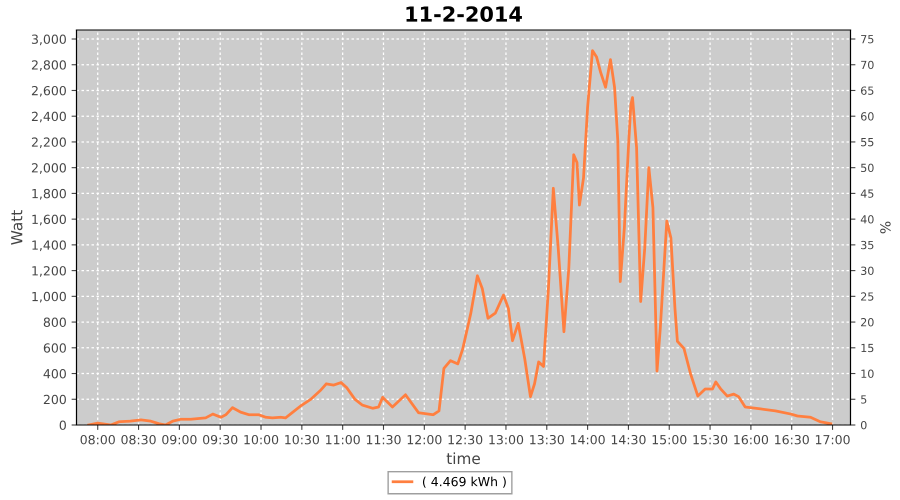 This screenshot has width=900, height=500. I want to click on y-tick-label: 0, so click(63, 425).